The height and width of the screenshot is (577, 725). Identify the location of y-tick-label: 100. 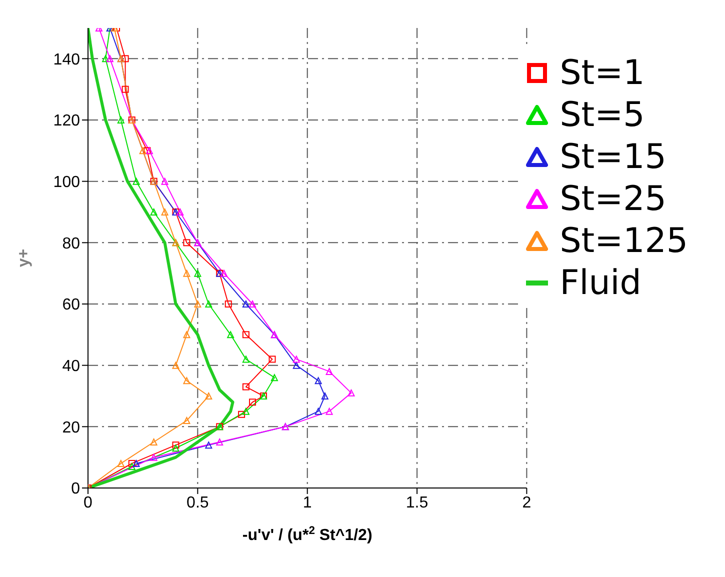
(66, 183).